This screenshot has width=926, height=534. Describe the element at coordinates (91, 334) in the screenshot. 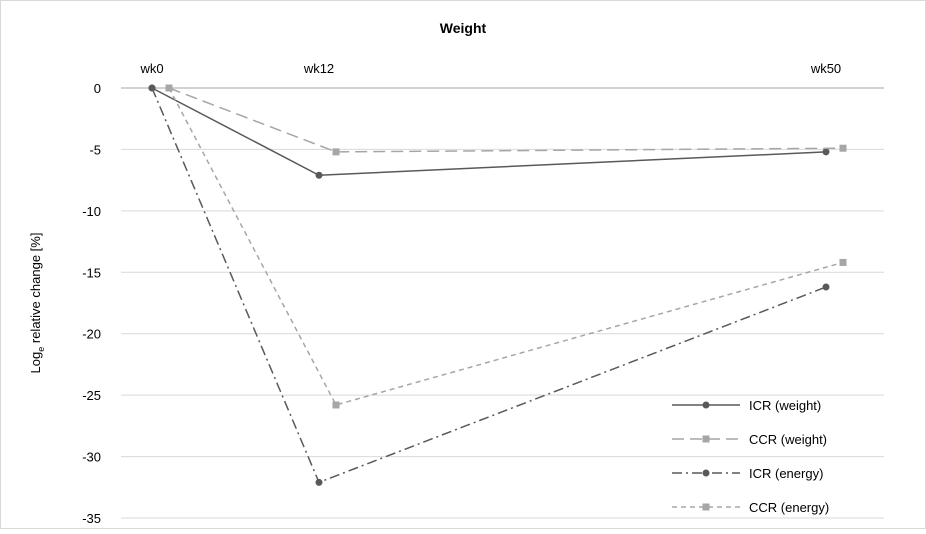

I see `y-tick-label: -20` at that location.